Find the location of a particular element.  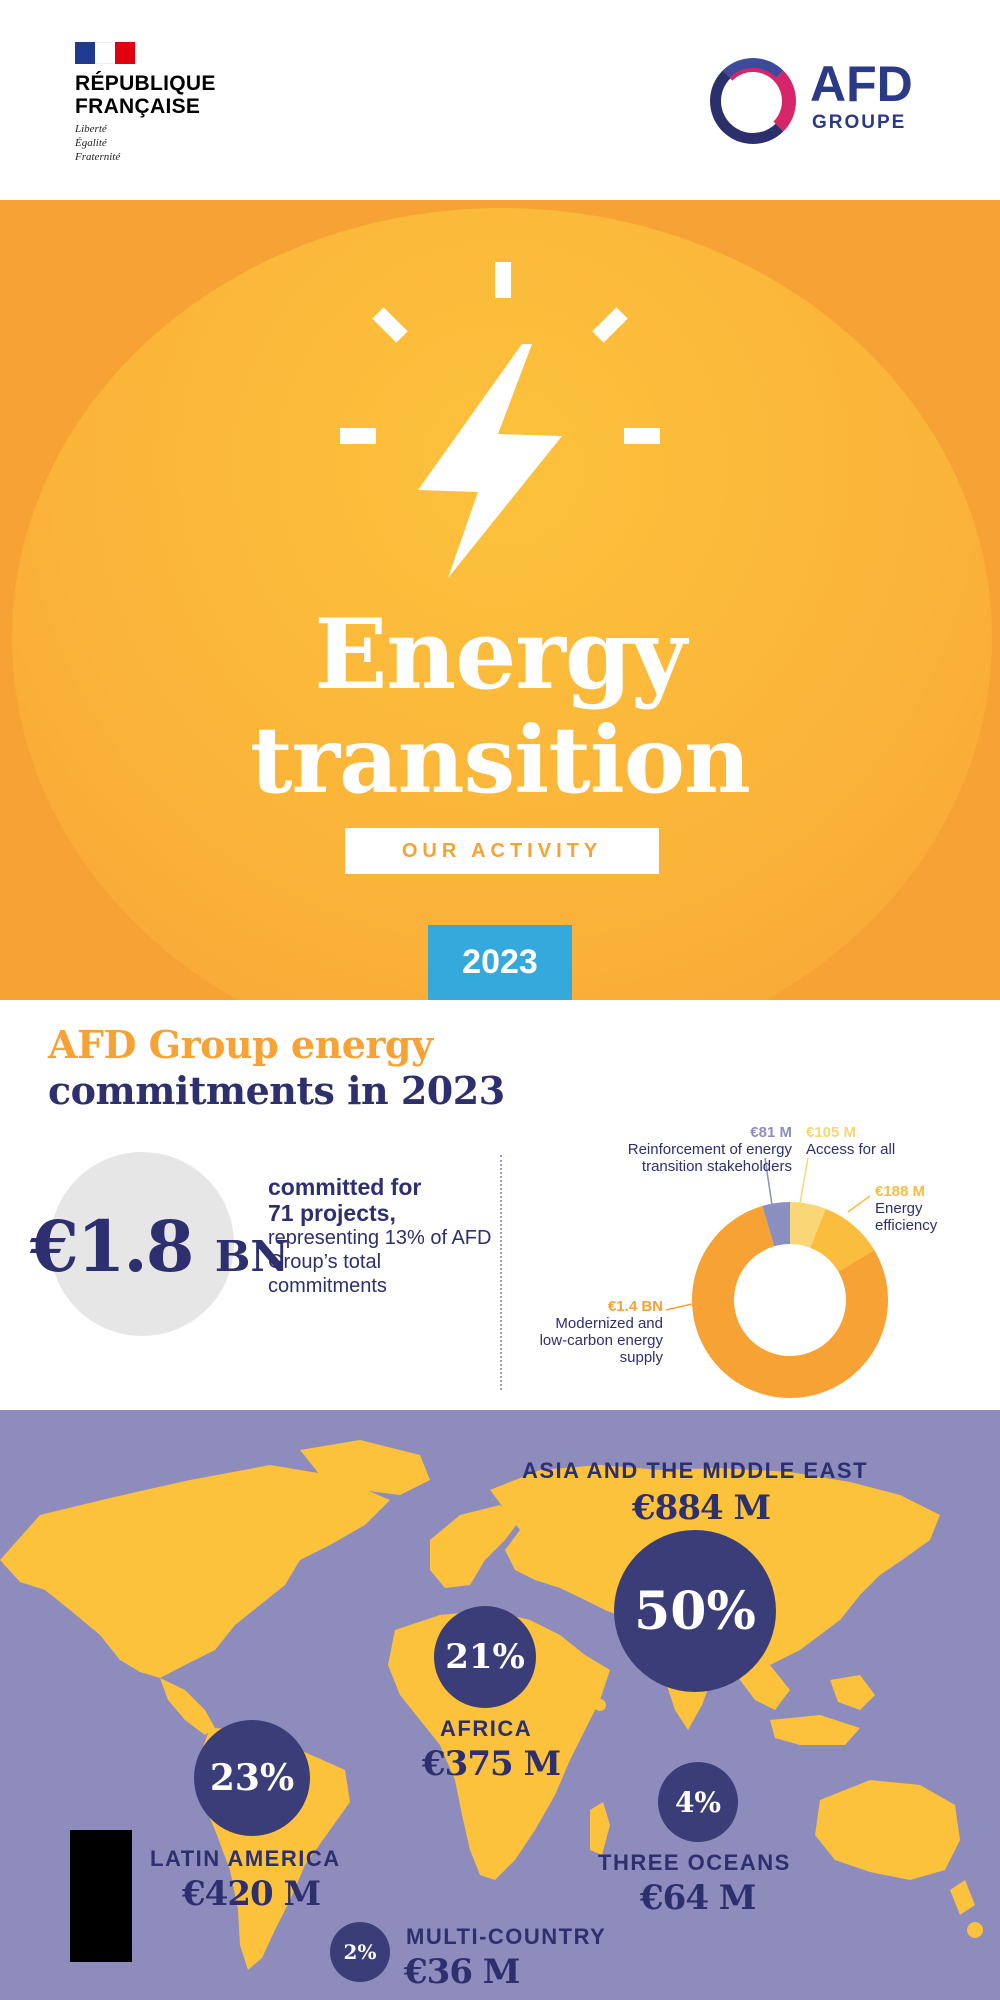

total-value: €1.8 is located at coordinates (112, 1246).